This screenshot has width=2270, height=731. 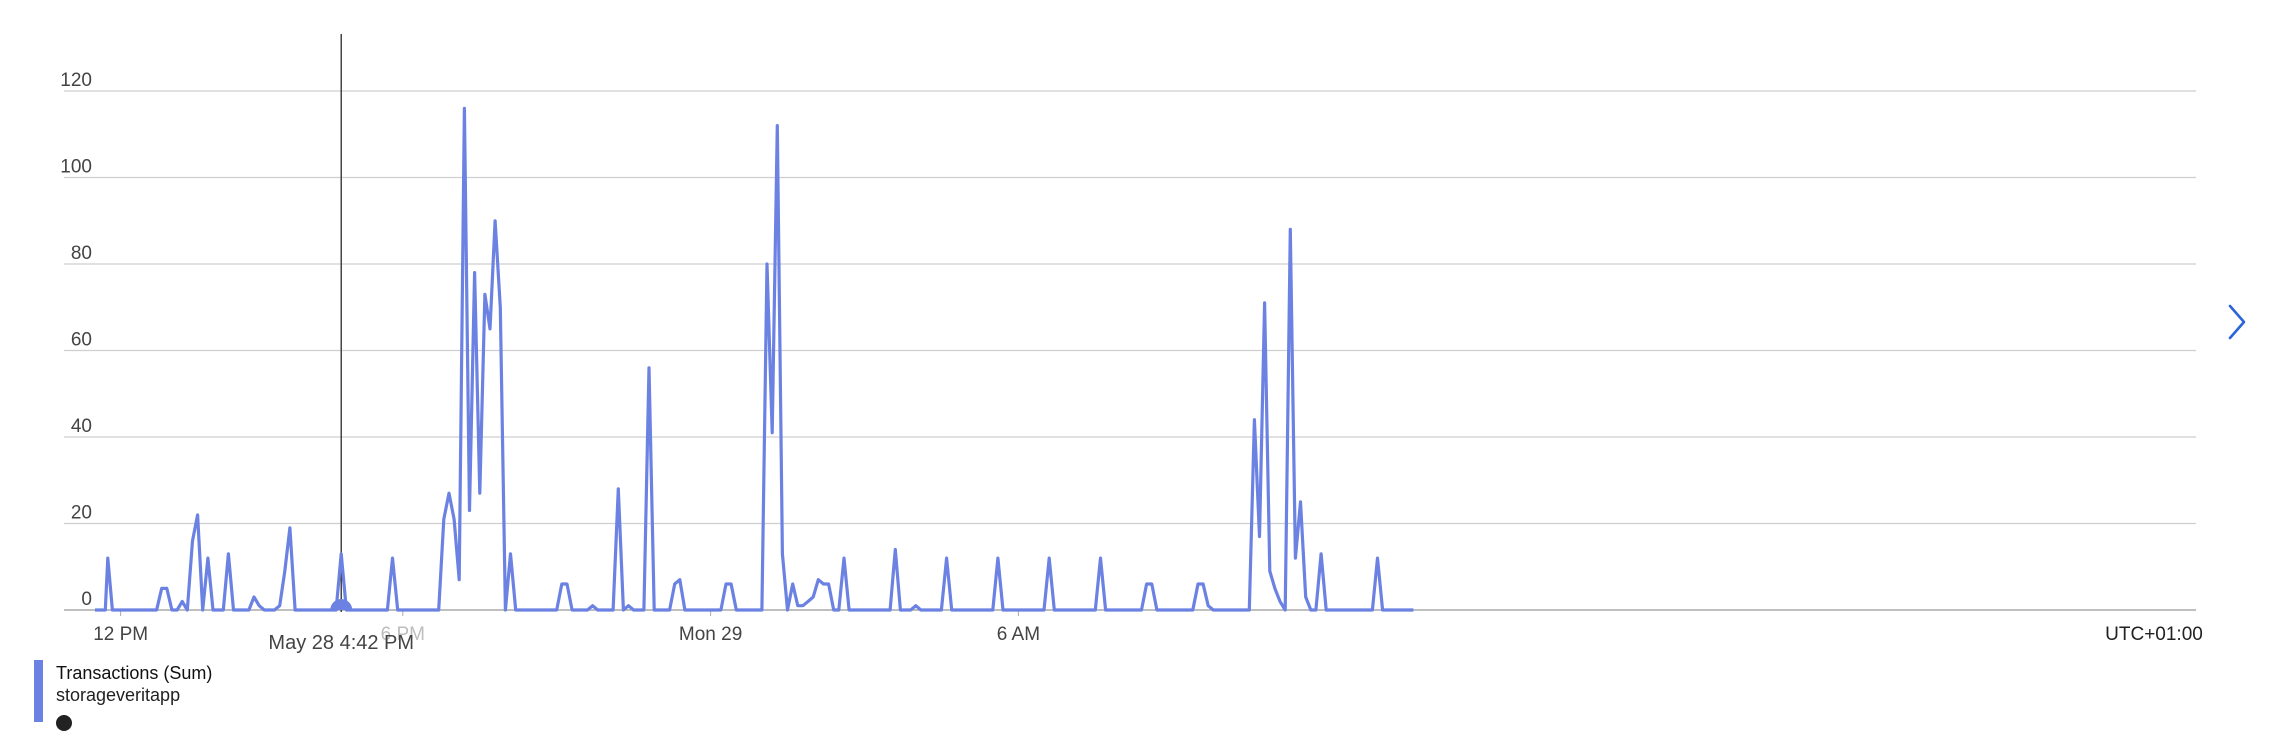 I want to click on y-tick-label: 80, so click(x=81, y=253).